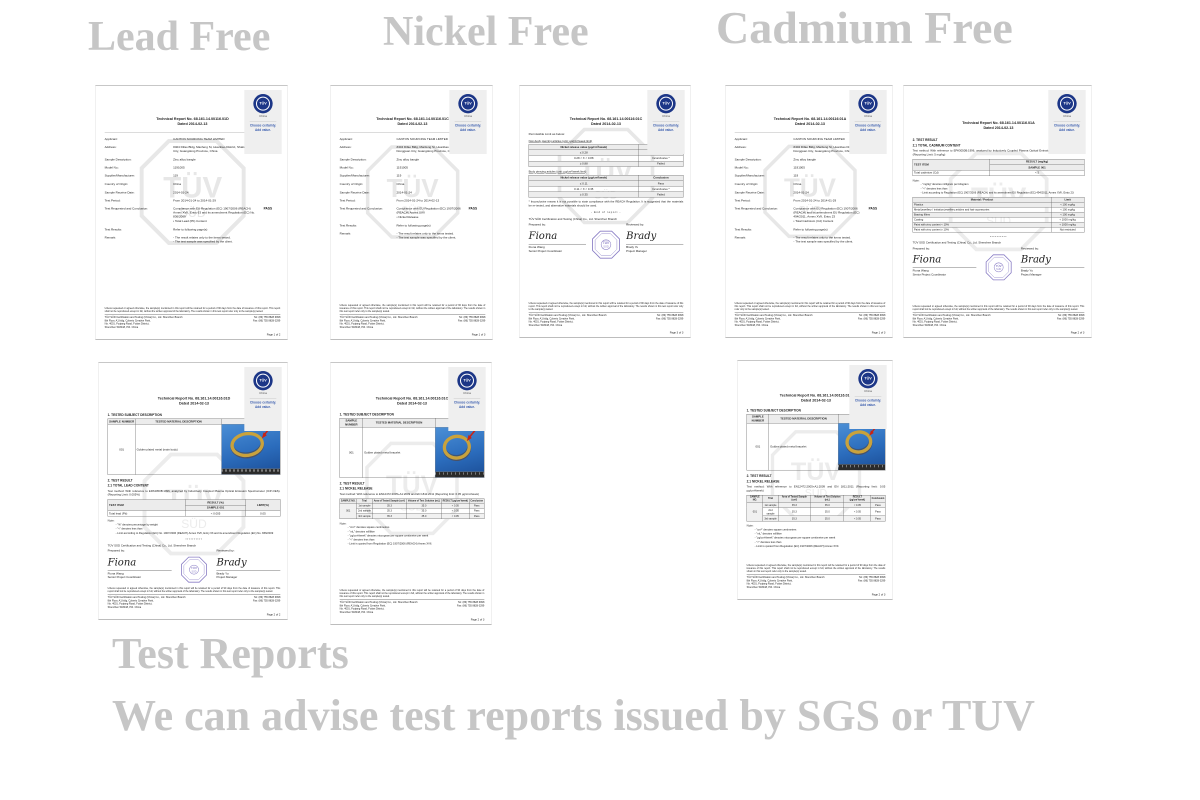 This screenshot has width=1200, height=800. What do you see at coordinates (810, 118) in the screenshot?
I see `report-number: Technical Report No. 68.161.14.00116.01A` at bounding box center [810, 118].